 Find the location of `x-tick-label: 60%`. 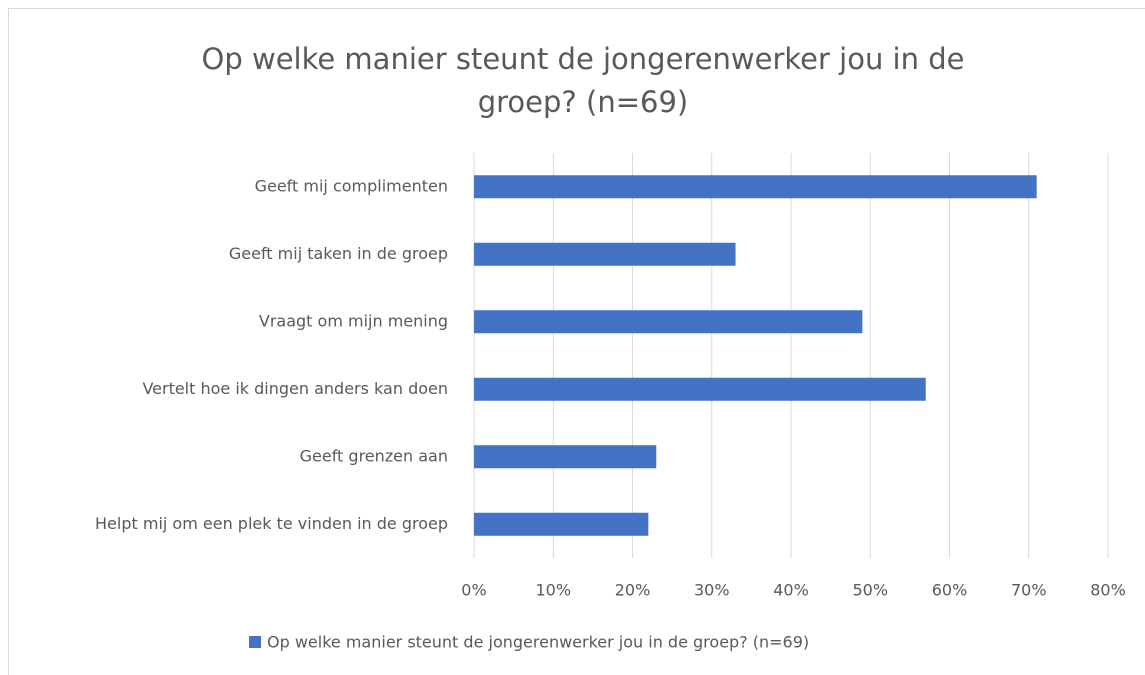

x-tick-label: 60% is located at coordinates (950, 590).